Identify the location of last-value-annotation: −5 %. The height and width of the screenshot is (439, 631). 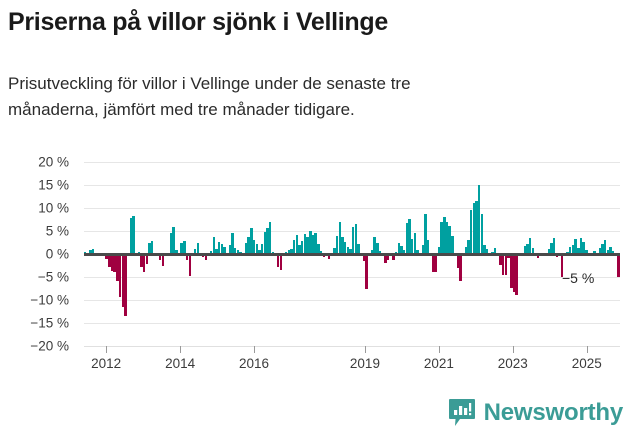
(578, 278).